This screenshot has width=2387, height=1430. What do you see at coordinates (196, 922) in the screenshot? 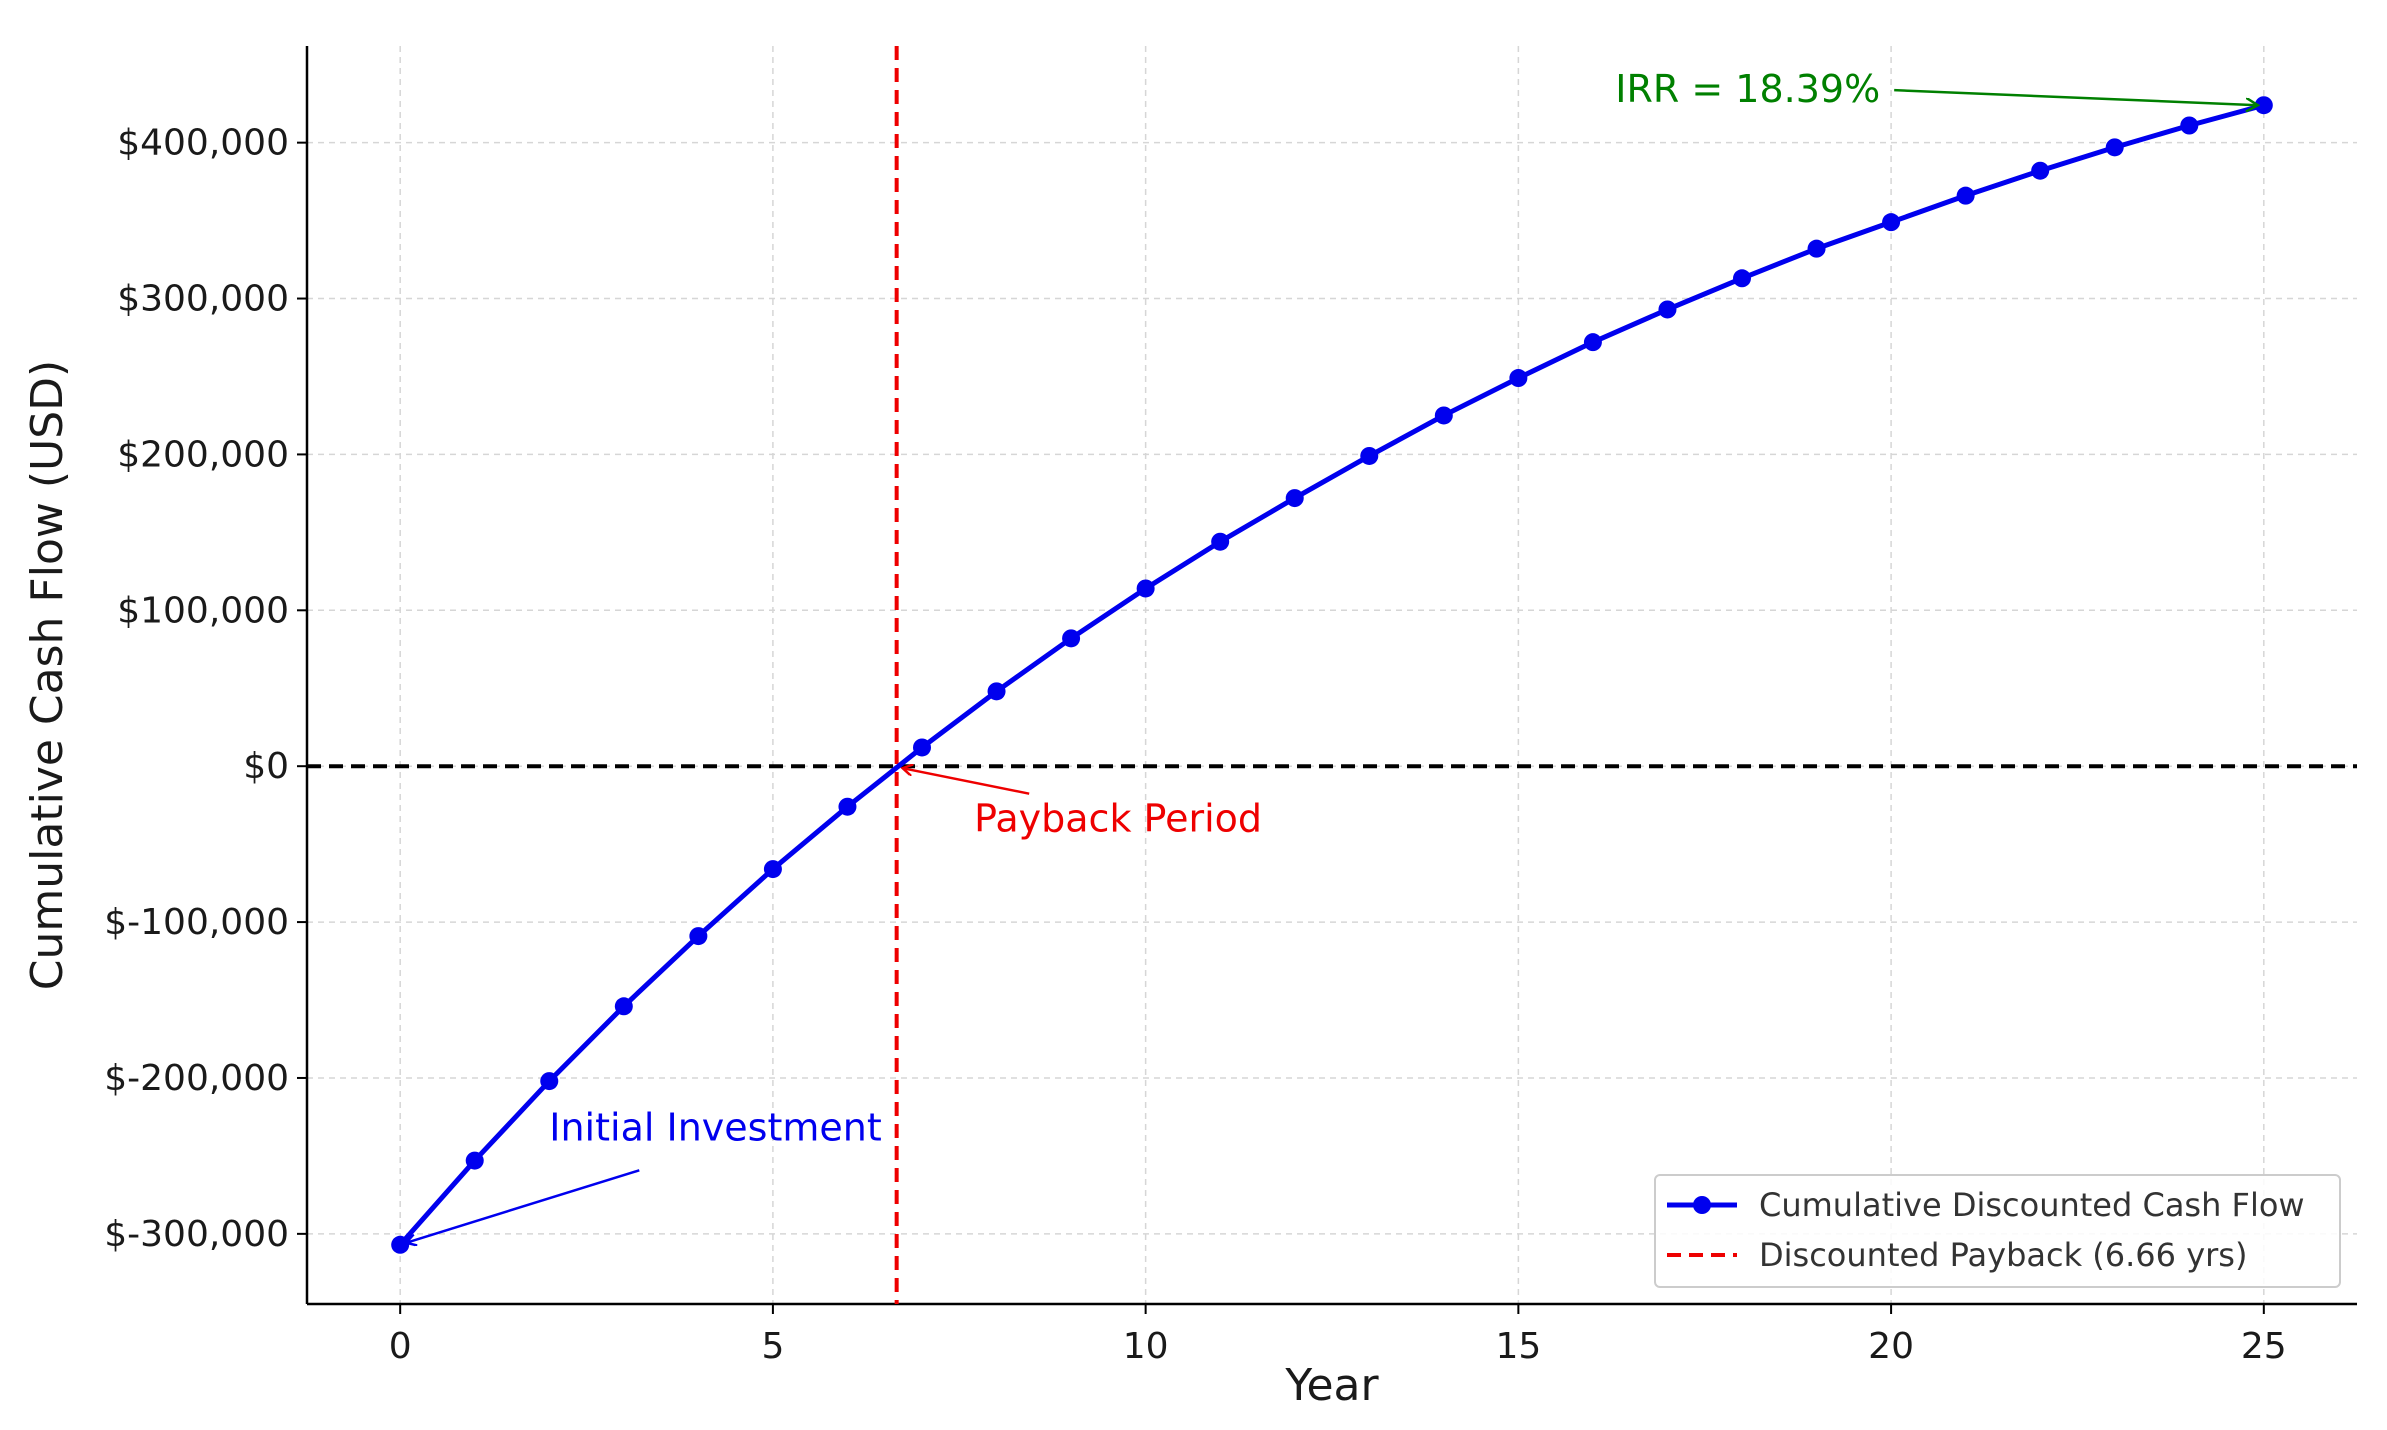
I see `y-tick-label: $-100,000` at bounding box center [196, 922].